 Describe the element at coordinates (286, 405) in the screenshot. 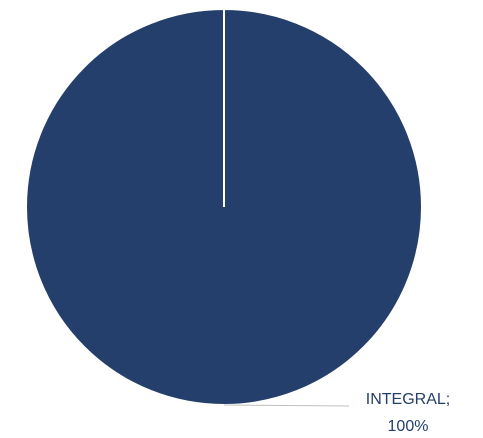

I see `leader-line` at that location.